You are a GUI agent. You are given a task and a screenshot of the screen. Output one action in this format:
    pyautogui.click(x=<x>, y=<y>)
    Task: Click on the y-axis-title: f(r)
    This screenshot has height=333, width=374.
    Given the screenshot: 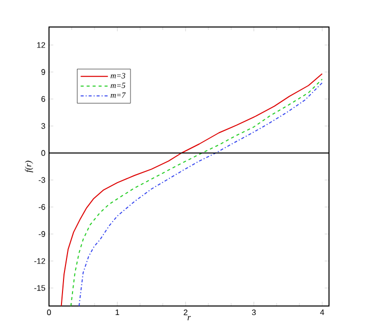 What is the action you would take?
    pyautogui.click(x=29, y=166)
    